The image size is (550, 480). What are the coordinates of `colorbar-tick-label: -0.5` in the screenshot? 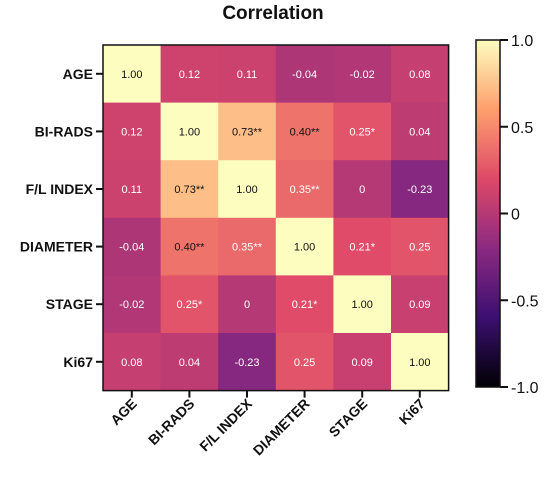 It's located at (525, 301).